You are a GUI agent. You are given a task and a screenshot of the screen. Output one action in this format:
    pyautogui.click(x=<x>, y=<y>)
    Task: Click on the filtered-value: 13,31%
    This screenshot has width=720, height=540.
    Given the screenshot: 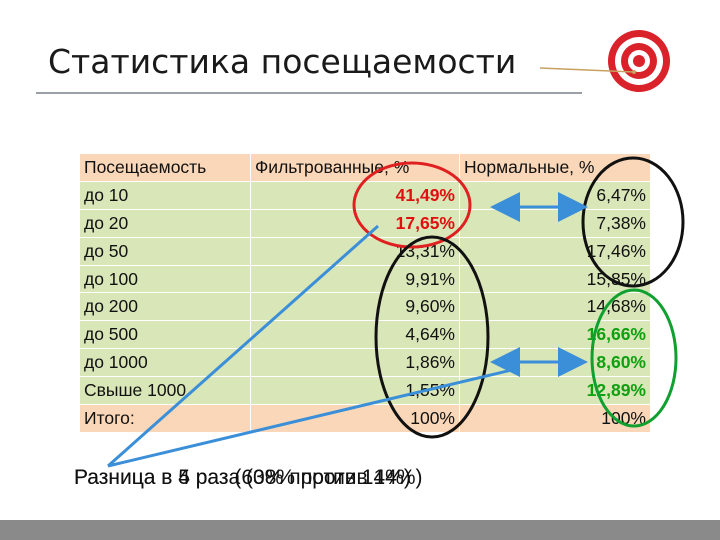 What is the action you would take?
    pyautogui.click(x=355, y=251)
    